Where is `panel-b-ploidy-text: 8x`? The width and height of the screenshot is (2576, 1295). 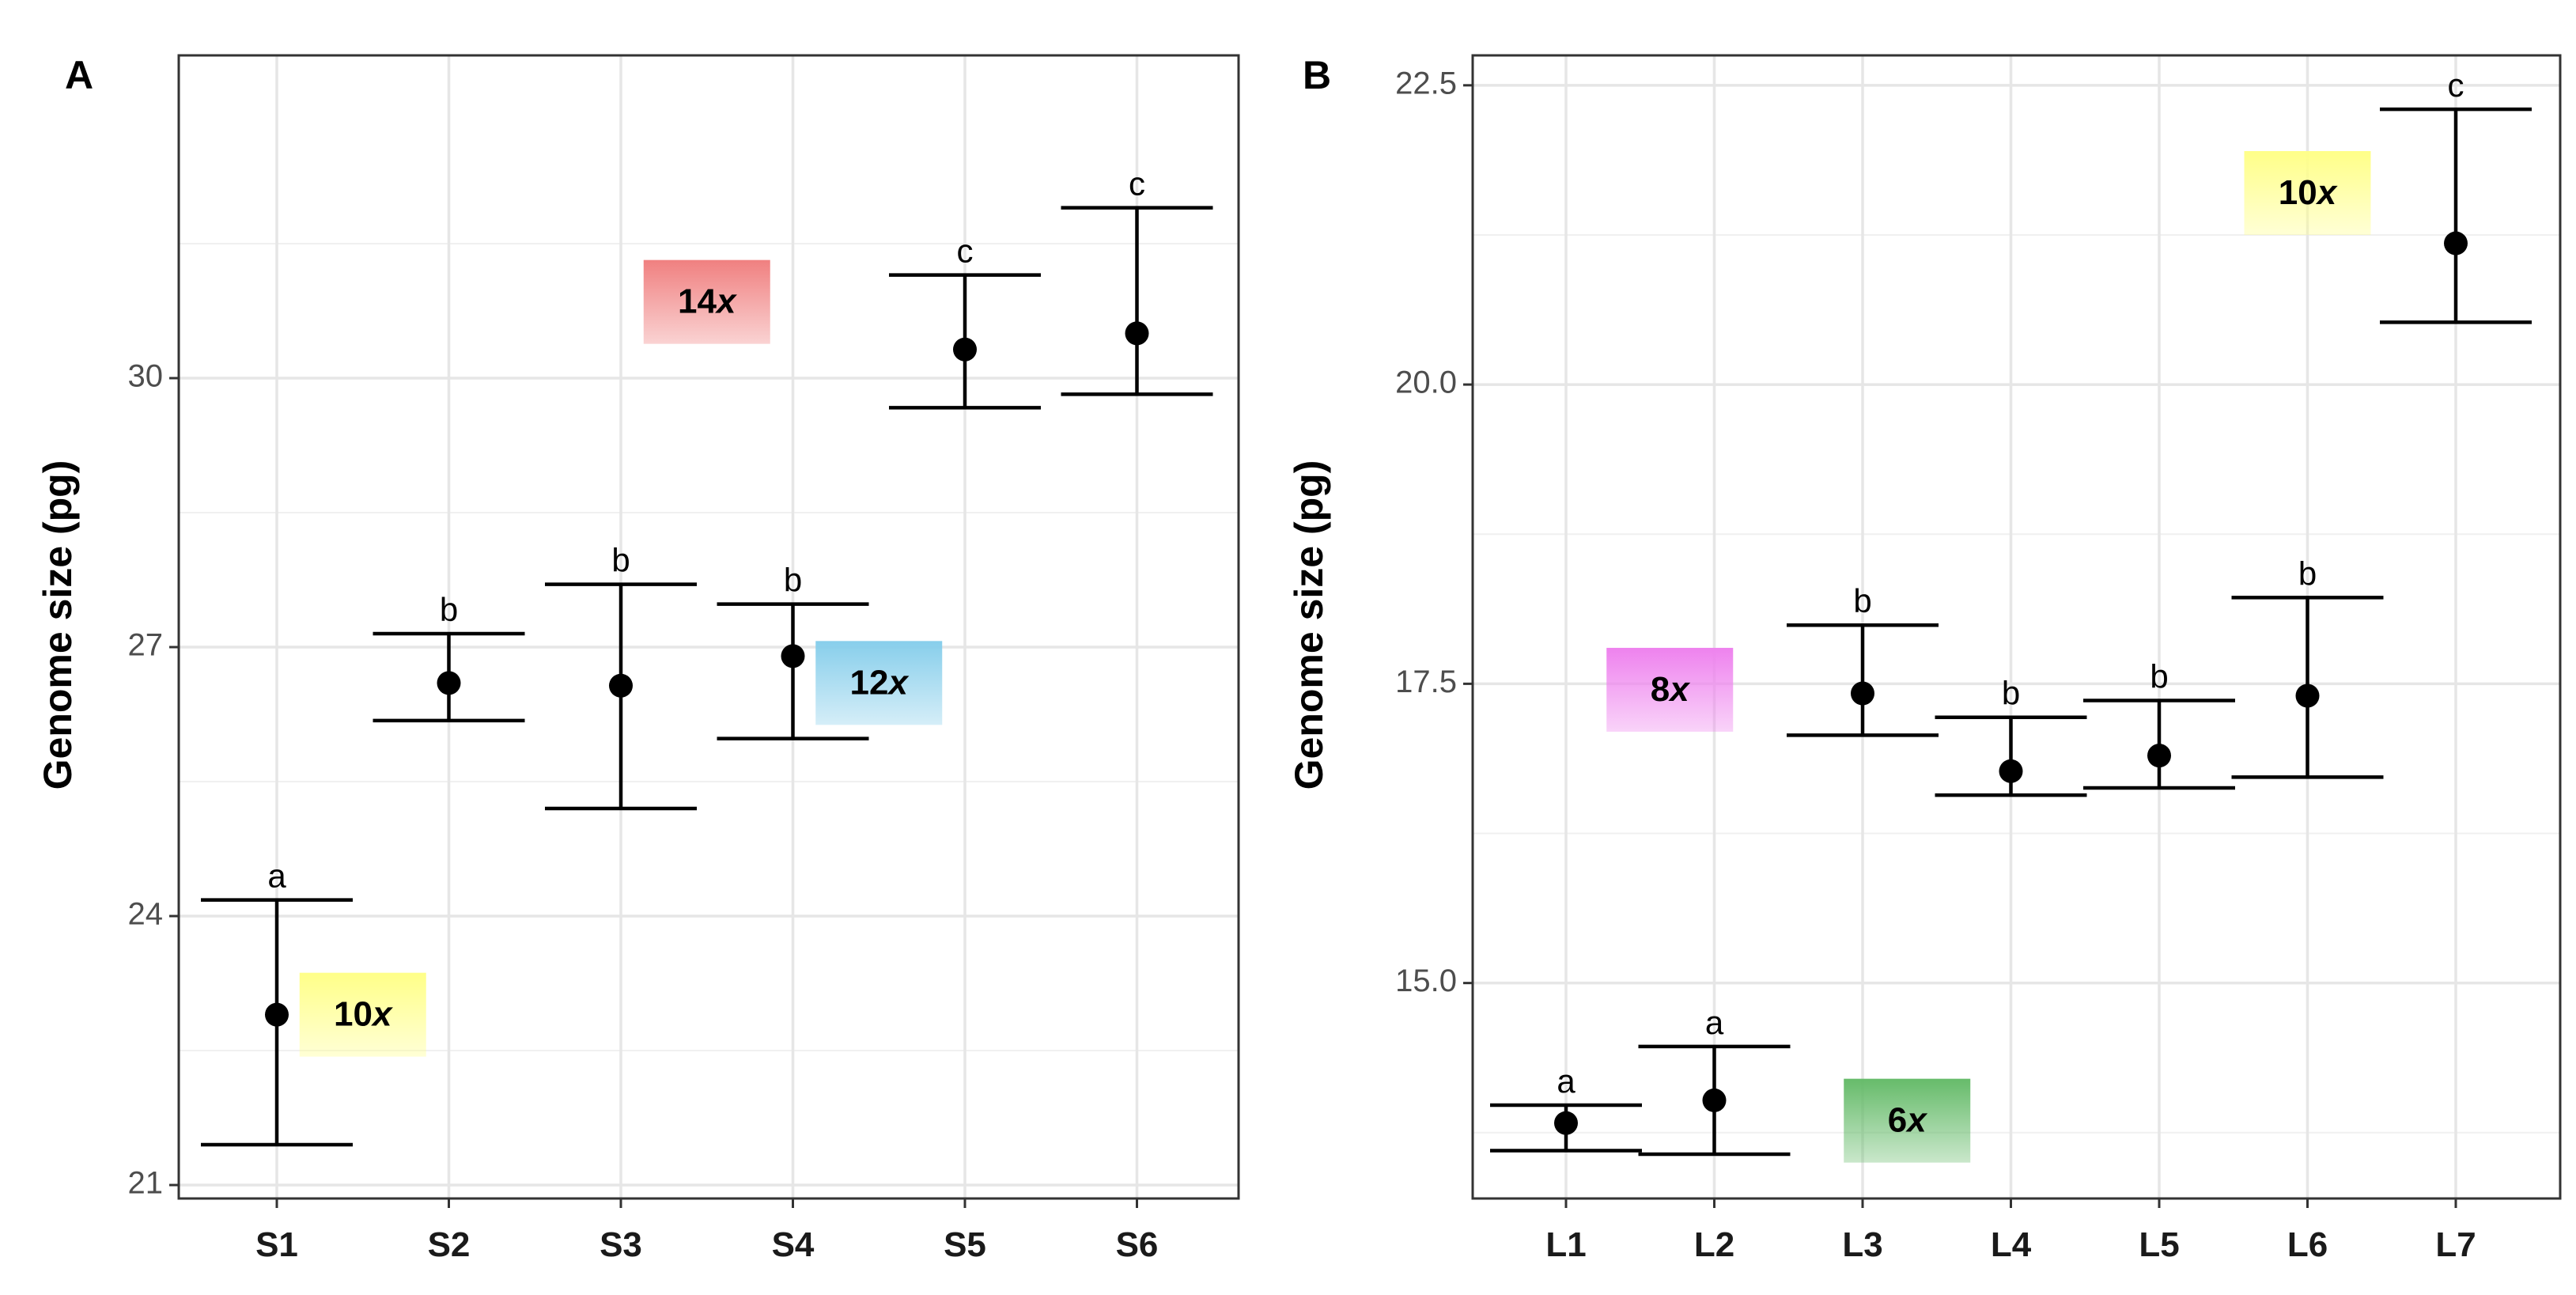 panel-b-ploidy-text: 8x is located at coordinates (1671, 689).